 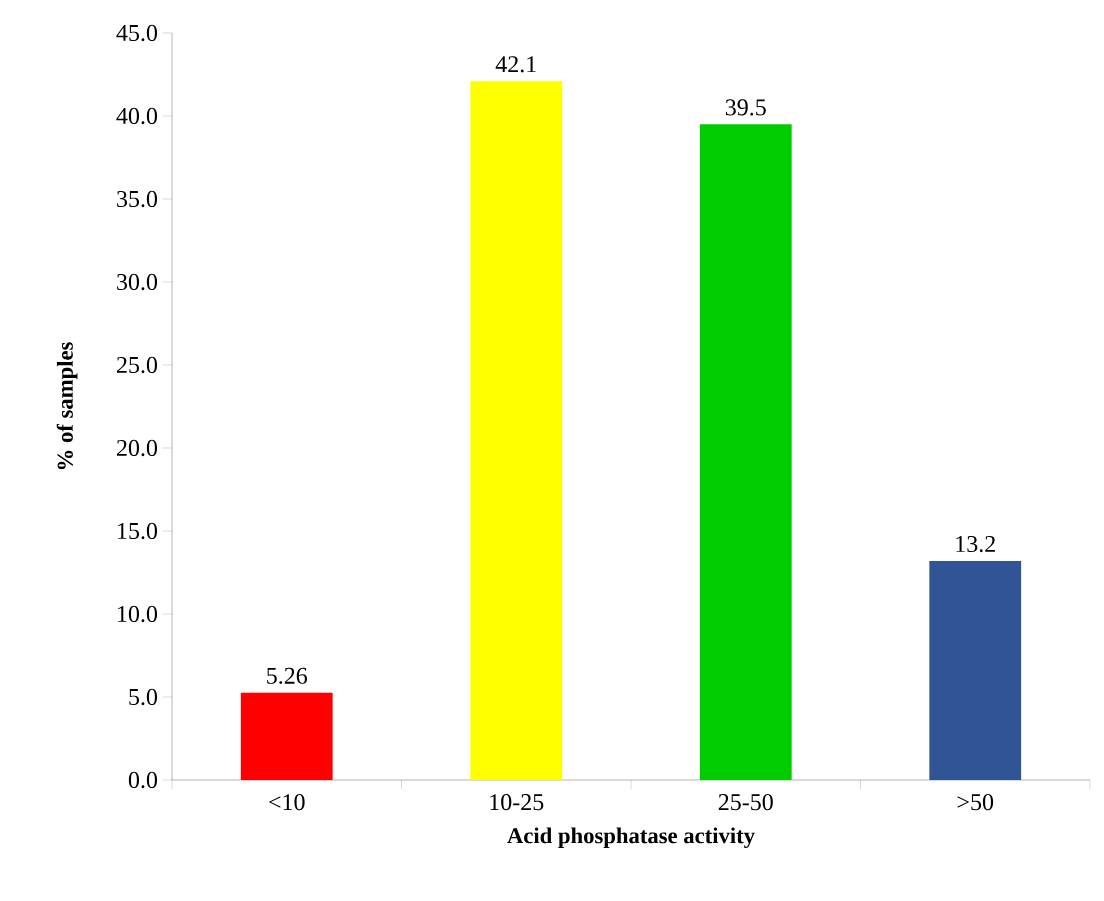 What do you see at coordinates (137, 282) in the screenshot?
I see `y-tick-label: 30.0` at bounding box center [137, 282].